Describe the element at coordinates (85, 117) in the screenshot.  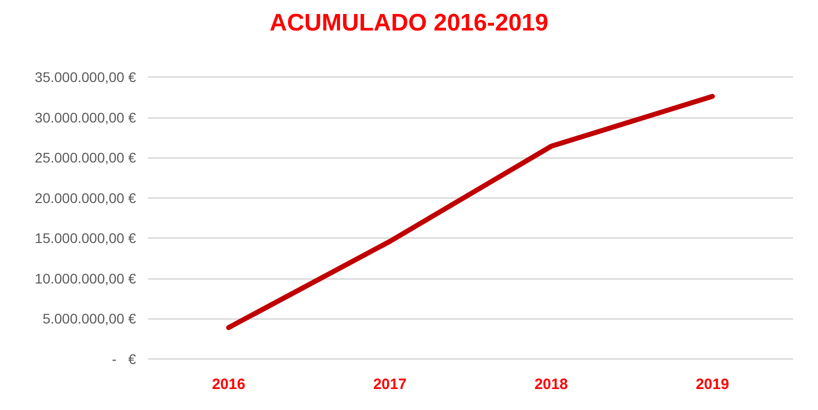
I see `y-tick-label: 30.000.000,00 €` at that location.